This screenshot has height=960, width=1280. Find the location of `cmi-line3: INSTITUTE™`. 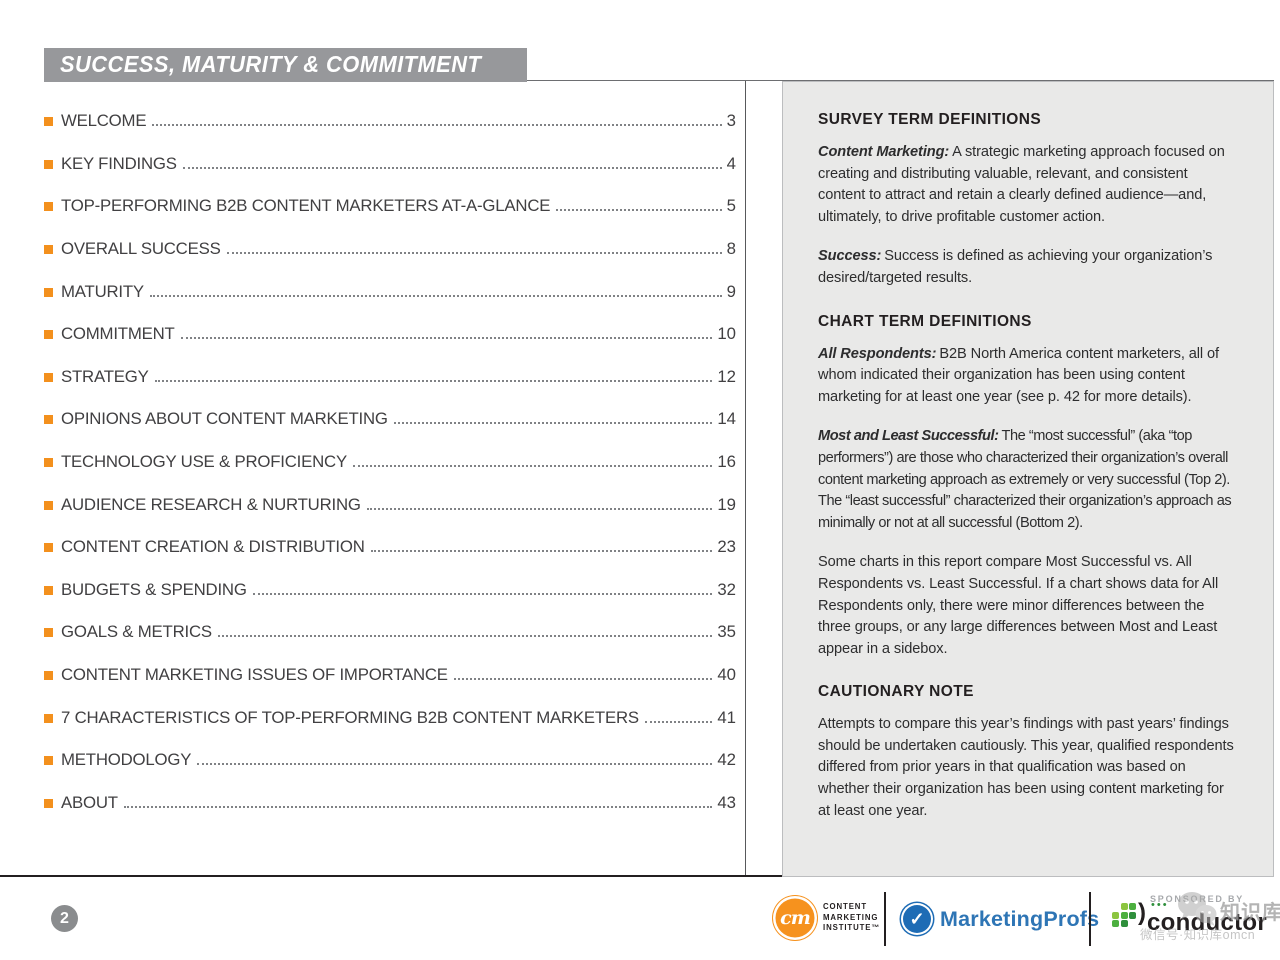

cmi-line3: INSTITUTE™ is located at coordinates (852, 928).